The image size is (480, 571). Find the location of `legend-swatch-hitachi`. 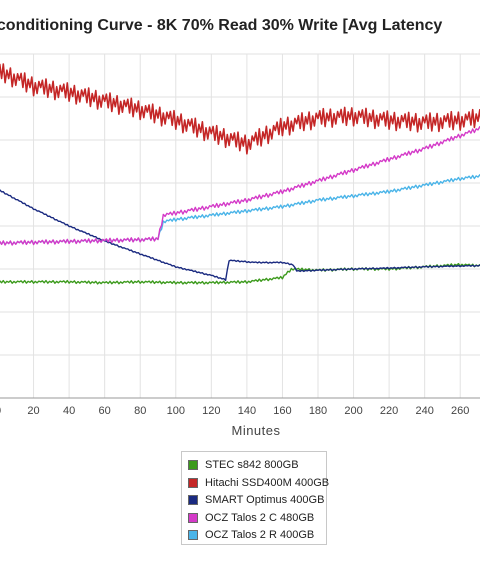

legend-swatch-hitachi is located at coordinates (193, 483).